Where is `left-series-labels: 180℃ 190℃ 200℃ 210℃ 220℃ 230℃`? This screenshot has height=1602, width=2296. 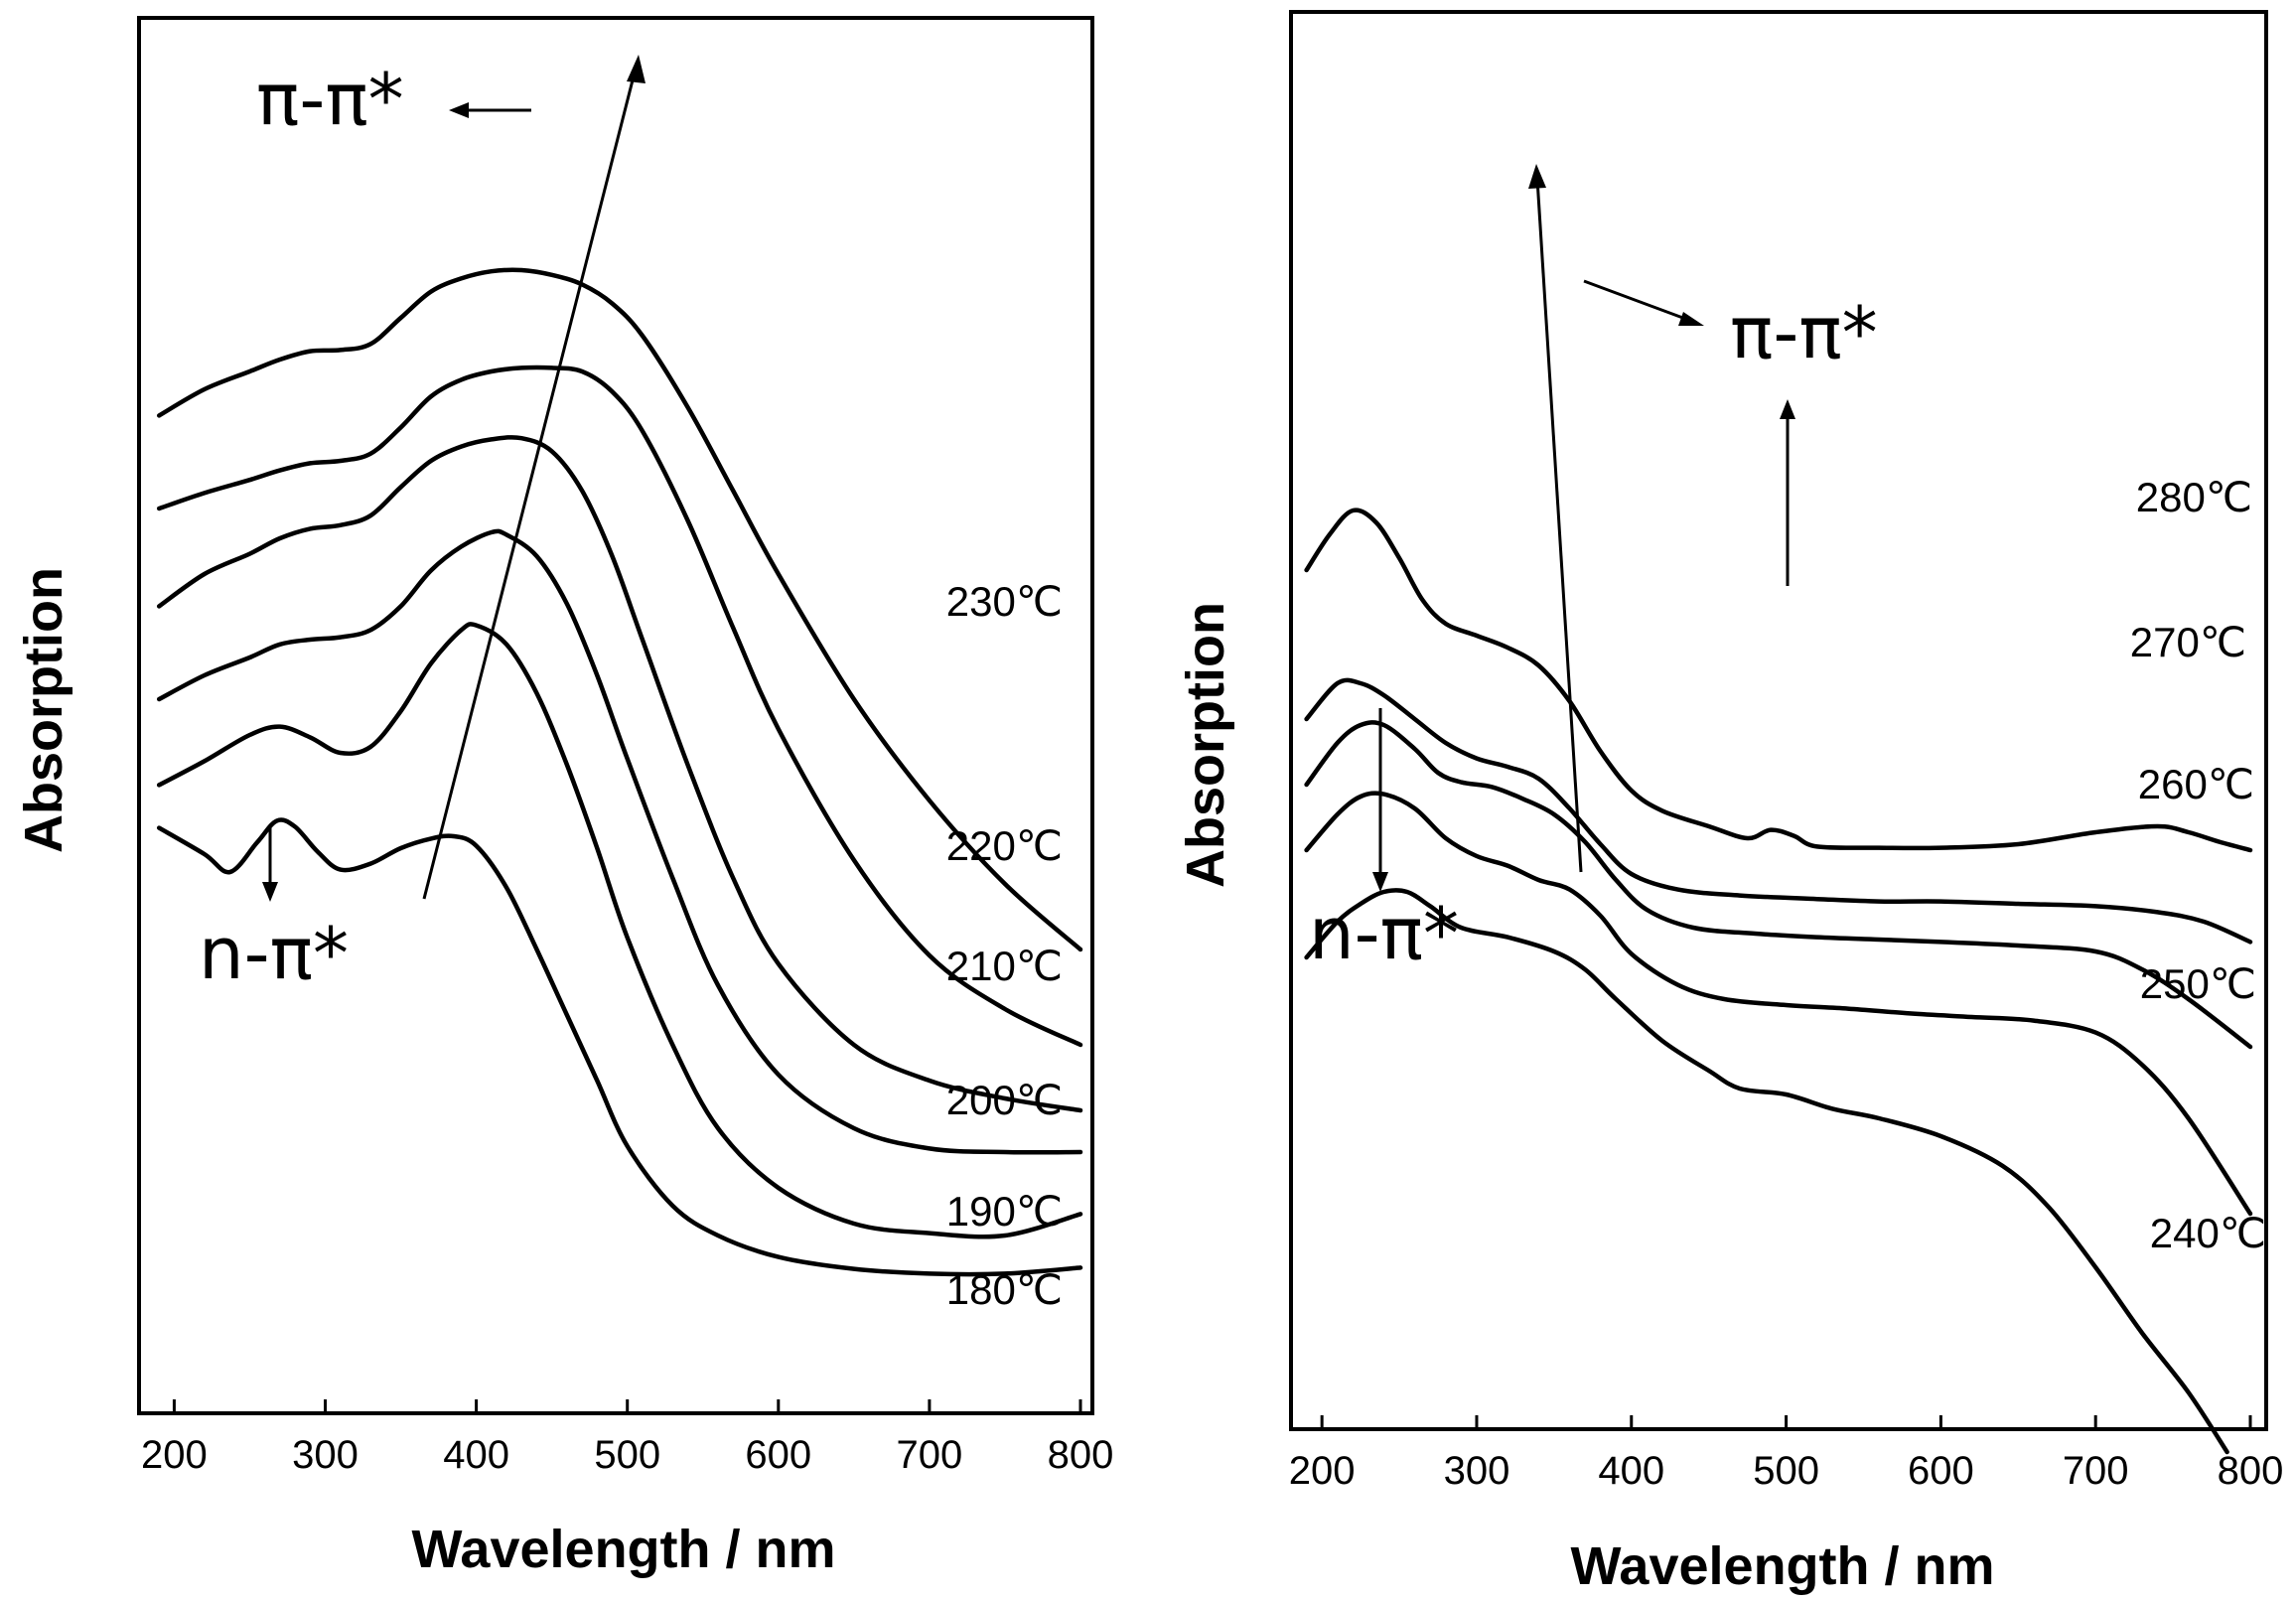
left-series-labels: 180℃ 190℃ 200℃ 210℃ 220℃ 230℃ is located at coordinates (1004, 945).